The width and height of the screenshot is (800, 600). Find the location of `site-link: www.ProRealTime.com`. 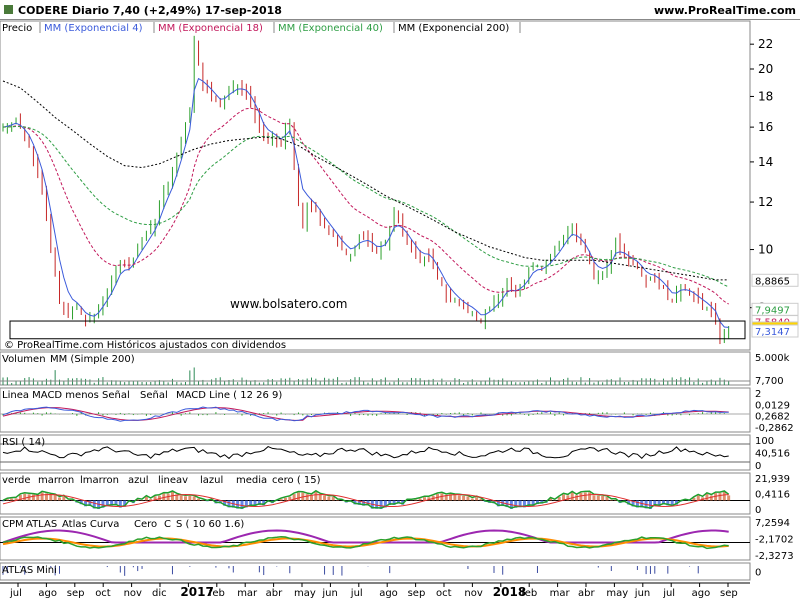

site-link: www.ProRealTime.com is located at coordinates (724, 10).